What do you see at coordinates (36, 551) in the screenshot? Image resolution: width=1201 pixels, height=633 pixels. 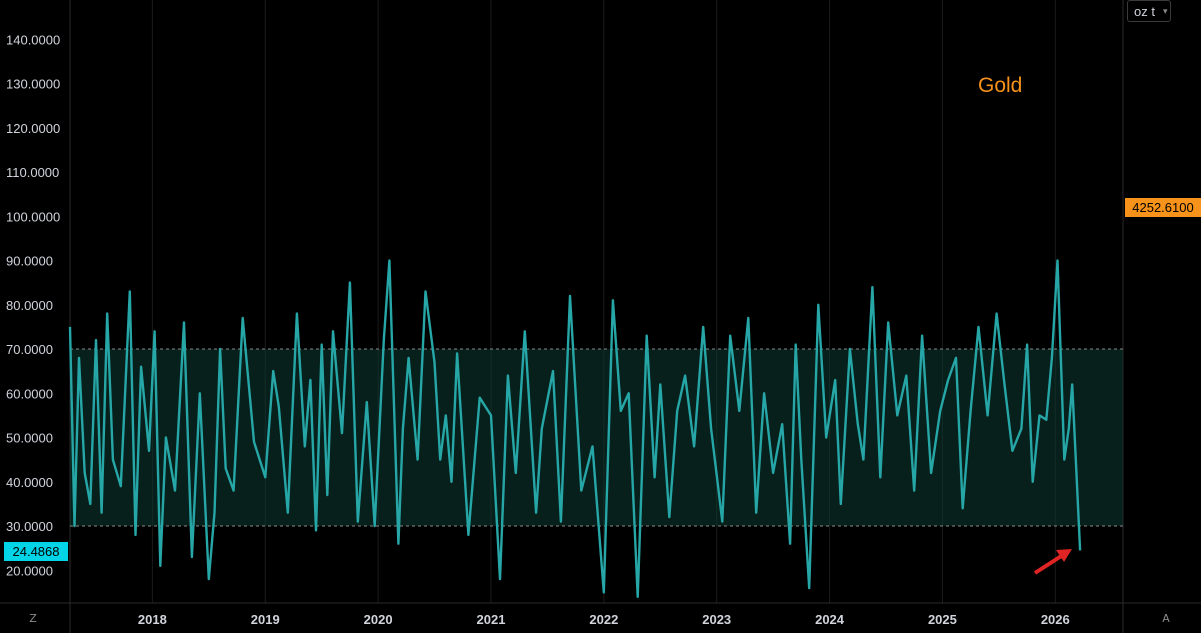 I see `last-value-badge: 24.4868` at bounding box center [36, 551].